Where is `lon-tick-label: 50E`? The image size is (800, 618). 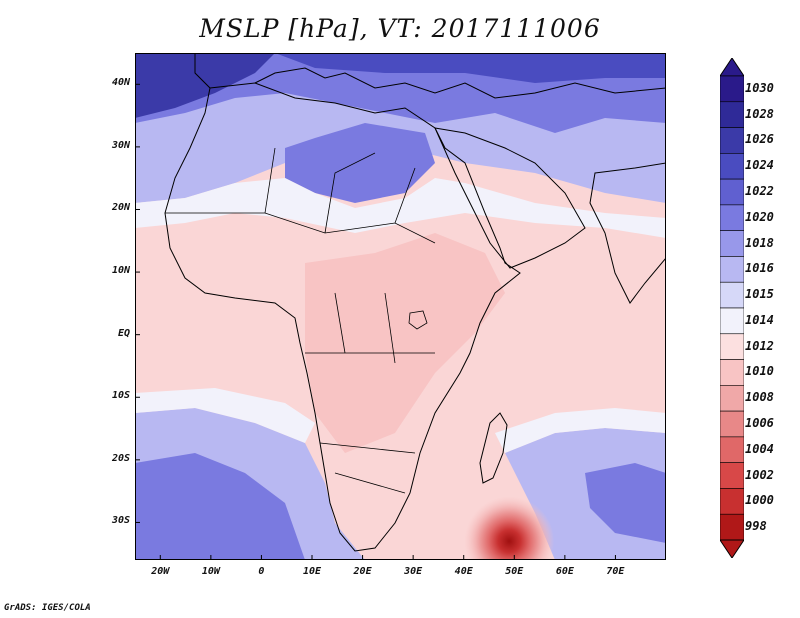
lon-tick-label: 50E is located at coordinates (514, 571).